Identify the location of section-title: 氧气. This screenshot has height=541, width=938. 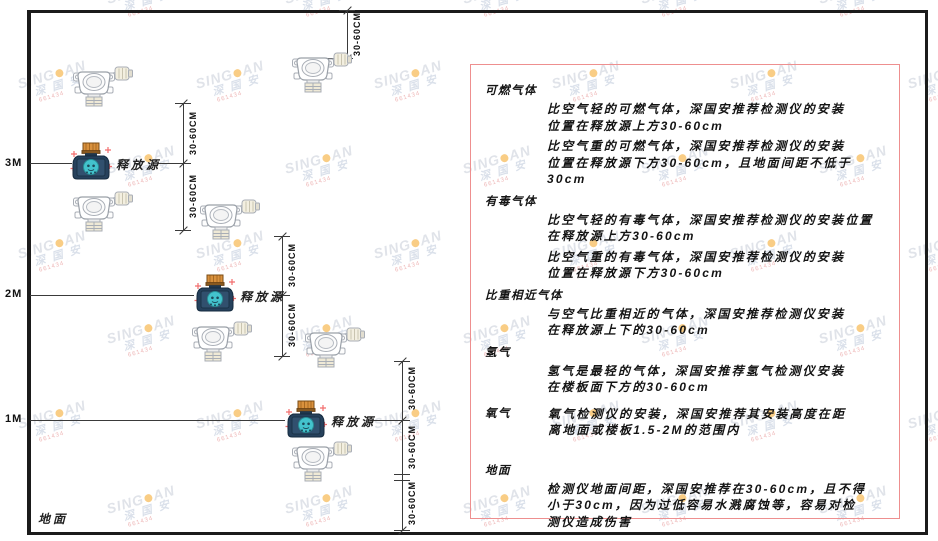
(498, 413).